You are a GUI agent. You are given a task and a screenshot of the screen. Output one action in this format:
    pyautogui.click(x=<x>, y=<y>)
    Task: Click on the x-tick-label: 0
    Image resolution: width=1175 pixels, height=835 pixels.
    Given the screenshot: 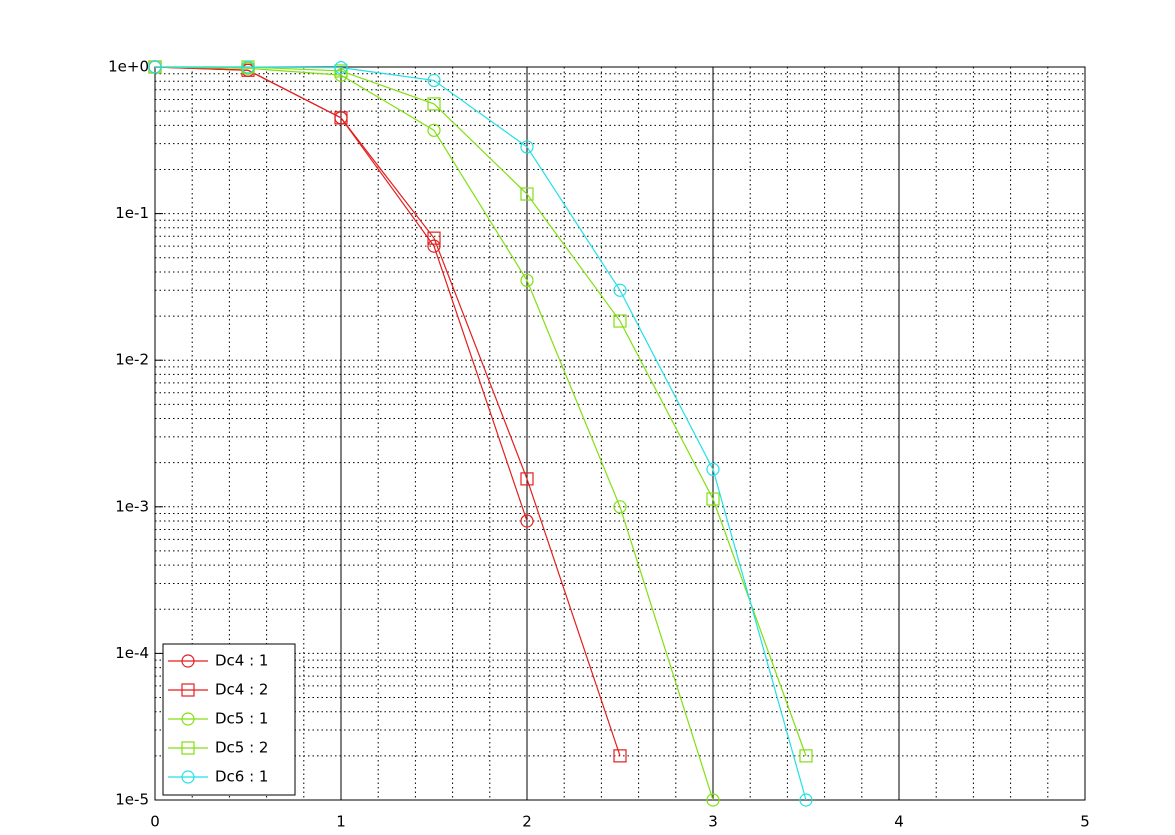 What is the action you would take?
    pyautogui.click(x=155, y=822)
    